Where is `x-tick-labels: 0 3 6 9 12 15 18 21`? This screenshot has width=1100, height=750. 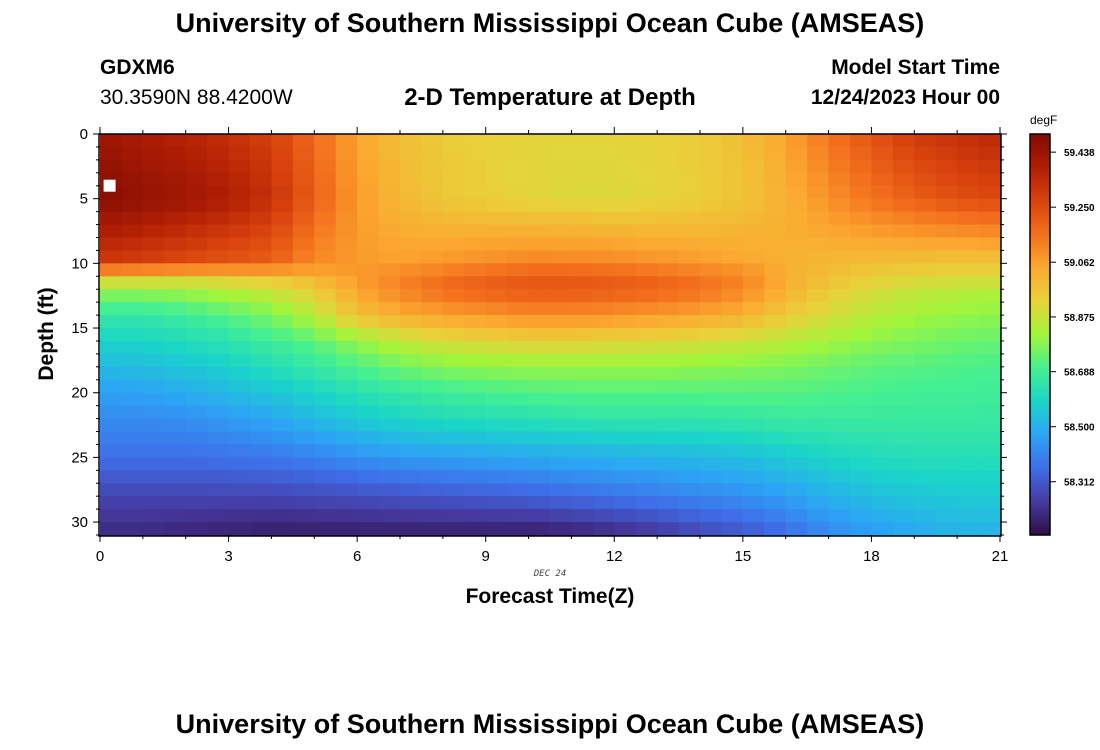
x-tick-labels: 0 3 6 9 12 15 18 21 is located at coordinates (552, 556).